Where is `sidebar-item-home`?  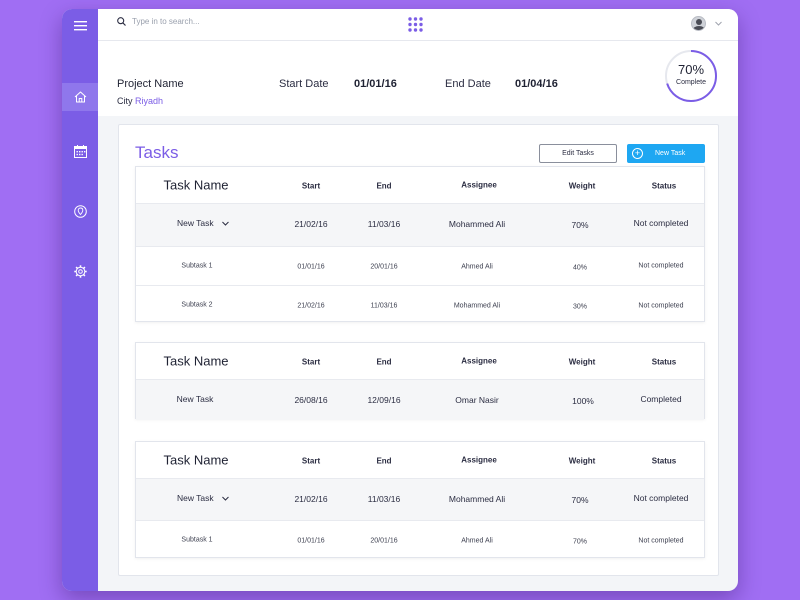
sidebar-item-home is located at coordinates (80, 97).